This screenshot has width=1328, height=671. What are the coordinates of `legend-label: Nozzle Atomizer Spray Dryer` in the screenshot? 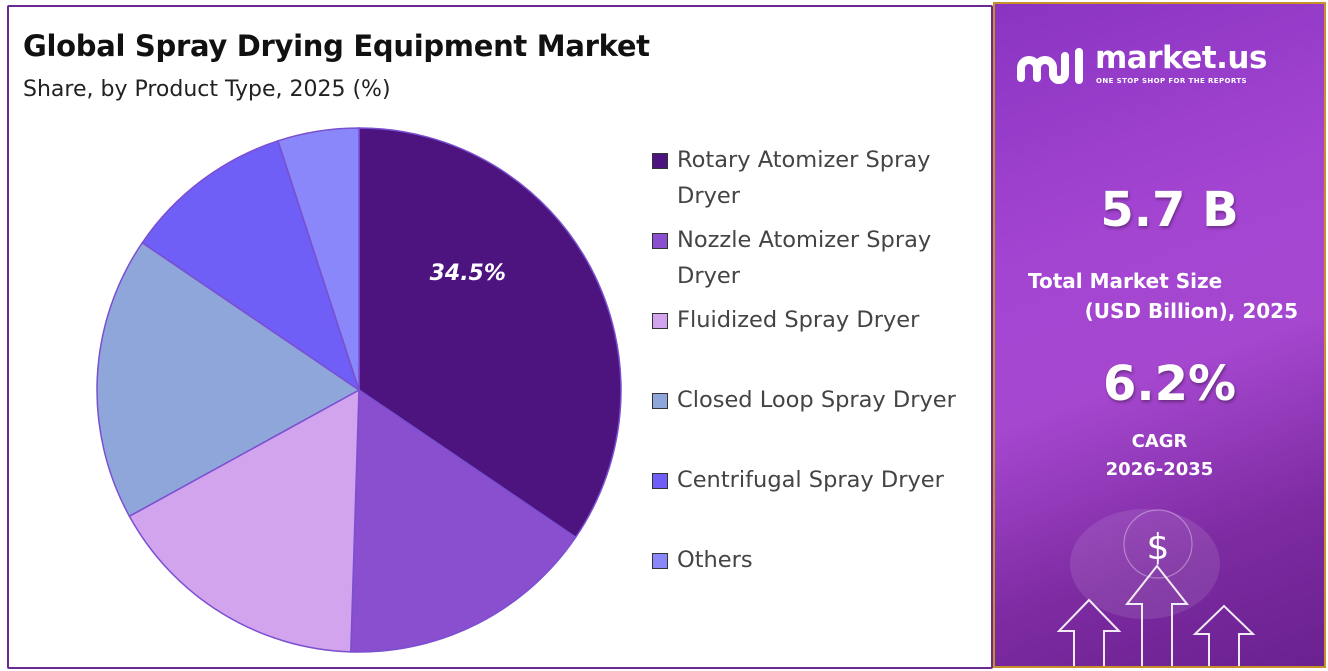 It's located at (804, 258).